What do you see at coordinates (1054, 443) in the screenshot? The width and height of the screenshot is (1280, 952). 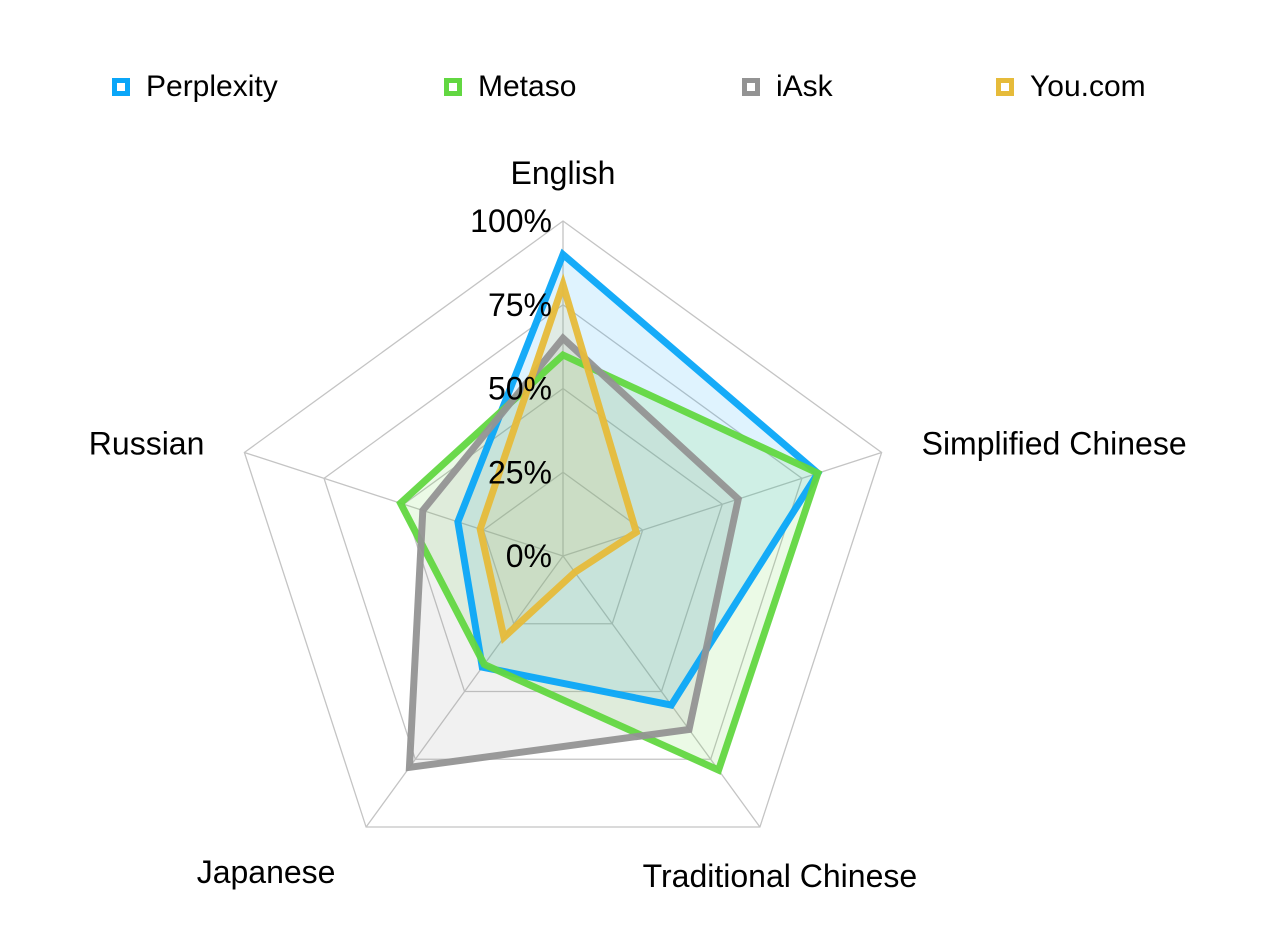 I see `axis-label-simplified-chinese: Simplified Chinese` at bounding box center [1054, 443].